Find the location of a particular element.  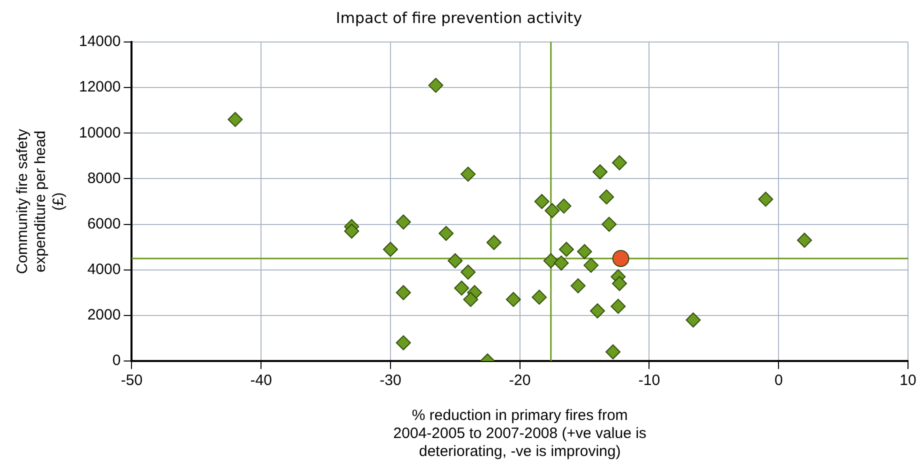

y-tick-label: 12000 is located at coordinates (99, 87).